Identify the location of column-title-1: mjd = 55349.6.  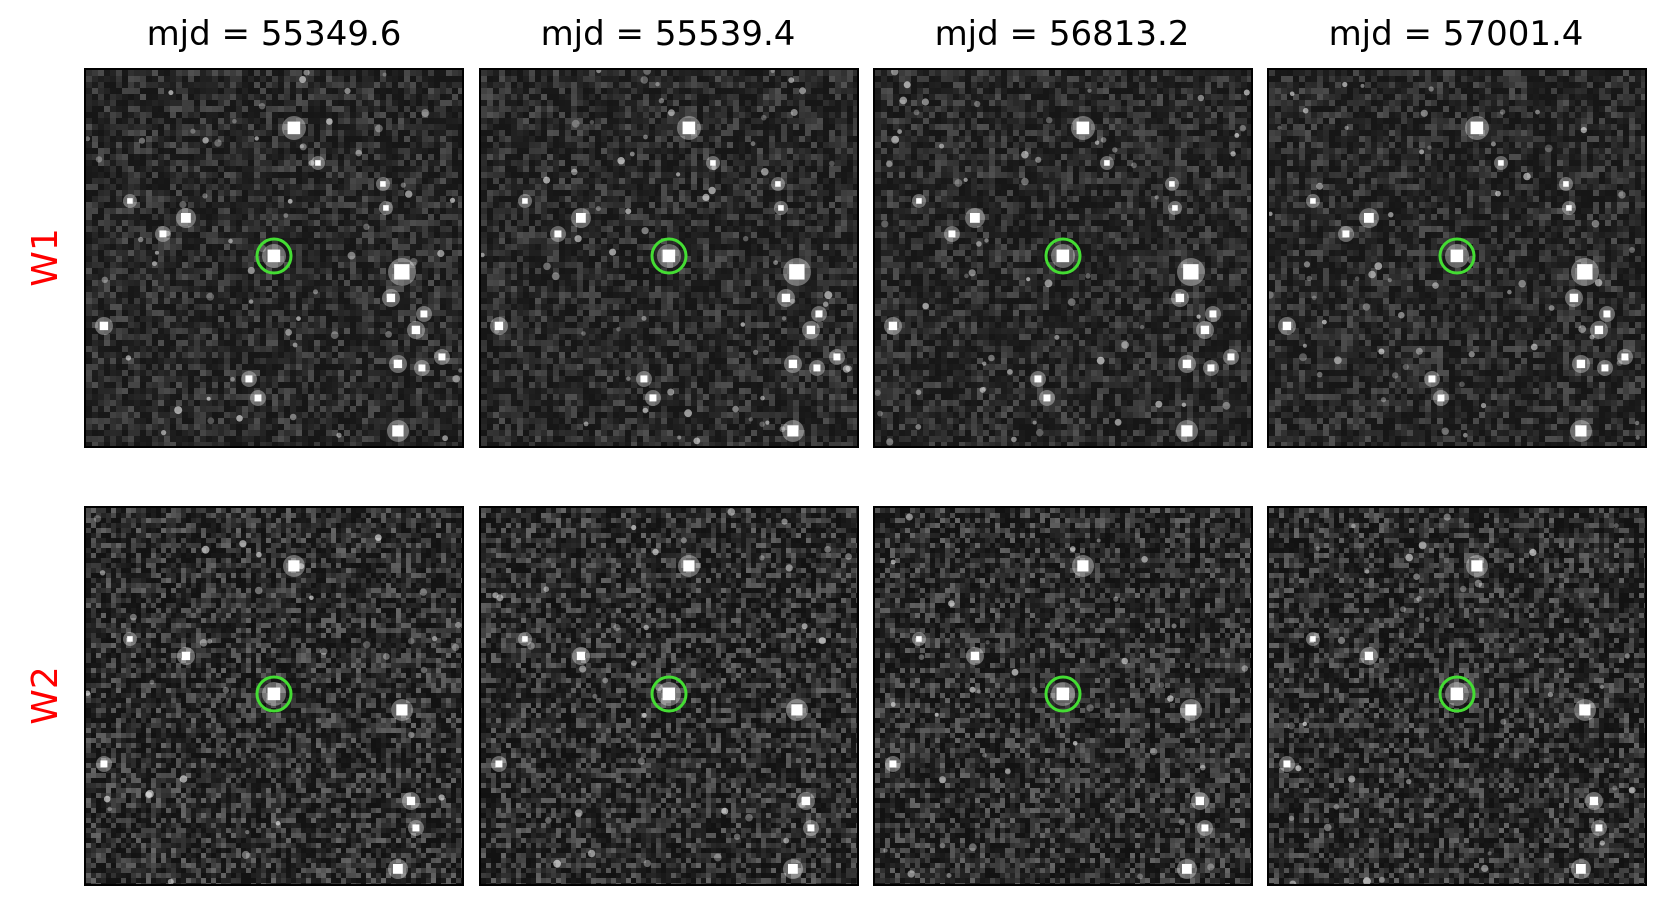
(274, 34).